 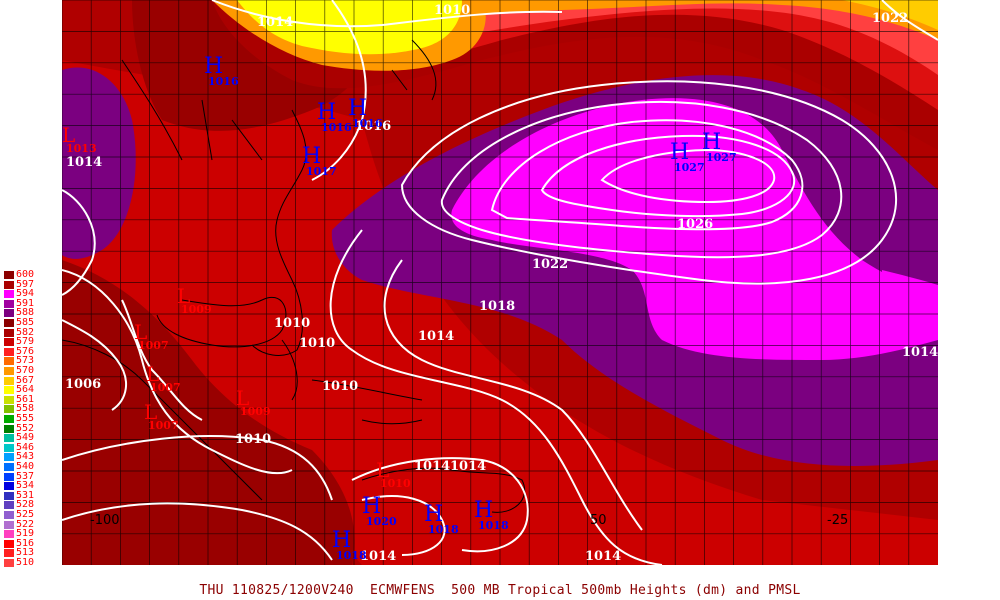 What do you see at coordinates (221, 322) in the screenshot?
I see `gulf-coast` at bounding box center [221, 322].